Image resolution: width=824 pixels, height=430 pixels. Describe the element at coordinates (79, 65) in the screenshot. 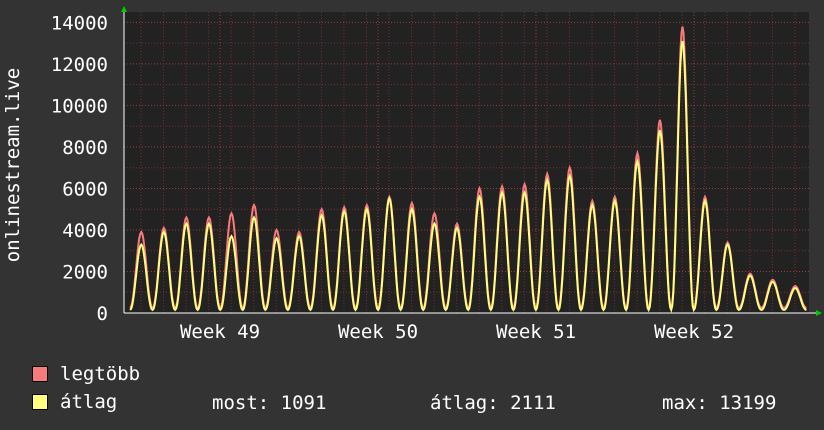

I see `y-tick-label: 12000` at that location.